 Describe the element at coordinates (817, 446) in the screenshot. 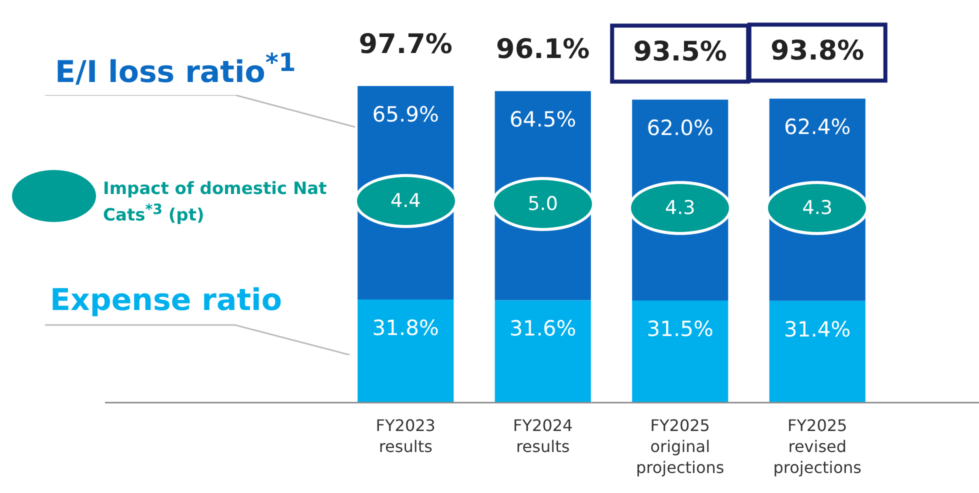

I see `x-tick-label: FY2025 revised projections` at that location.